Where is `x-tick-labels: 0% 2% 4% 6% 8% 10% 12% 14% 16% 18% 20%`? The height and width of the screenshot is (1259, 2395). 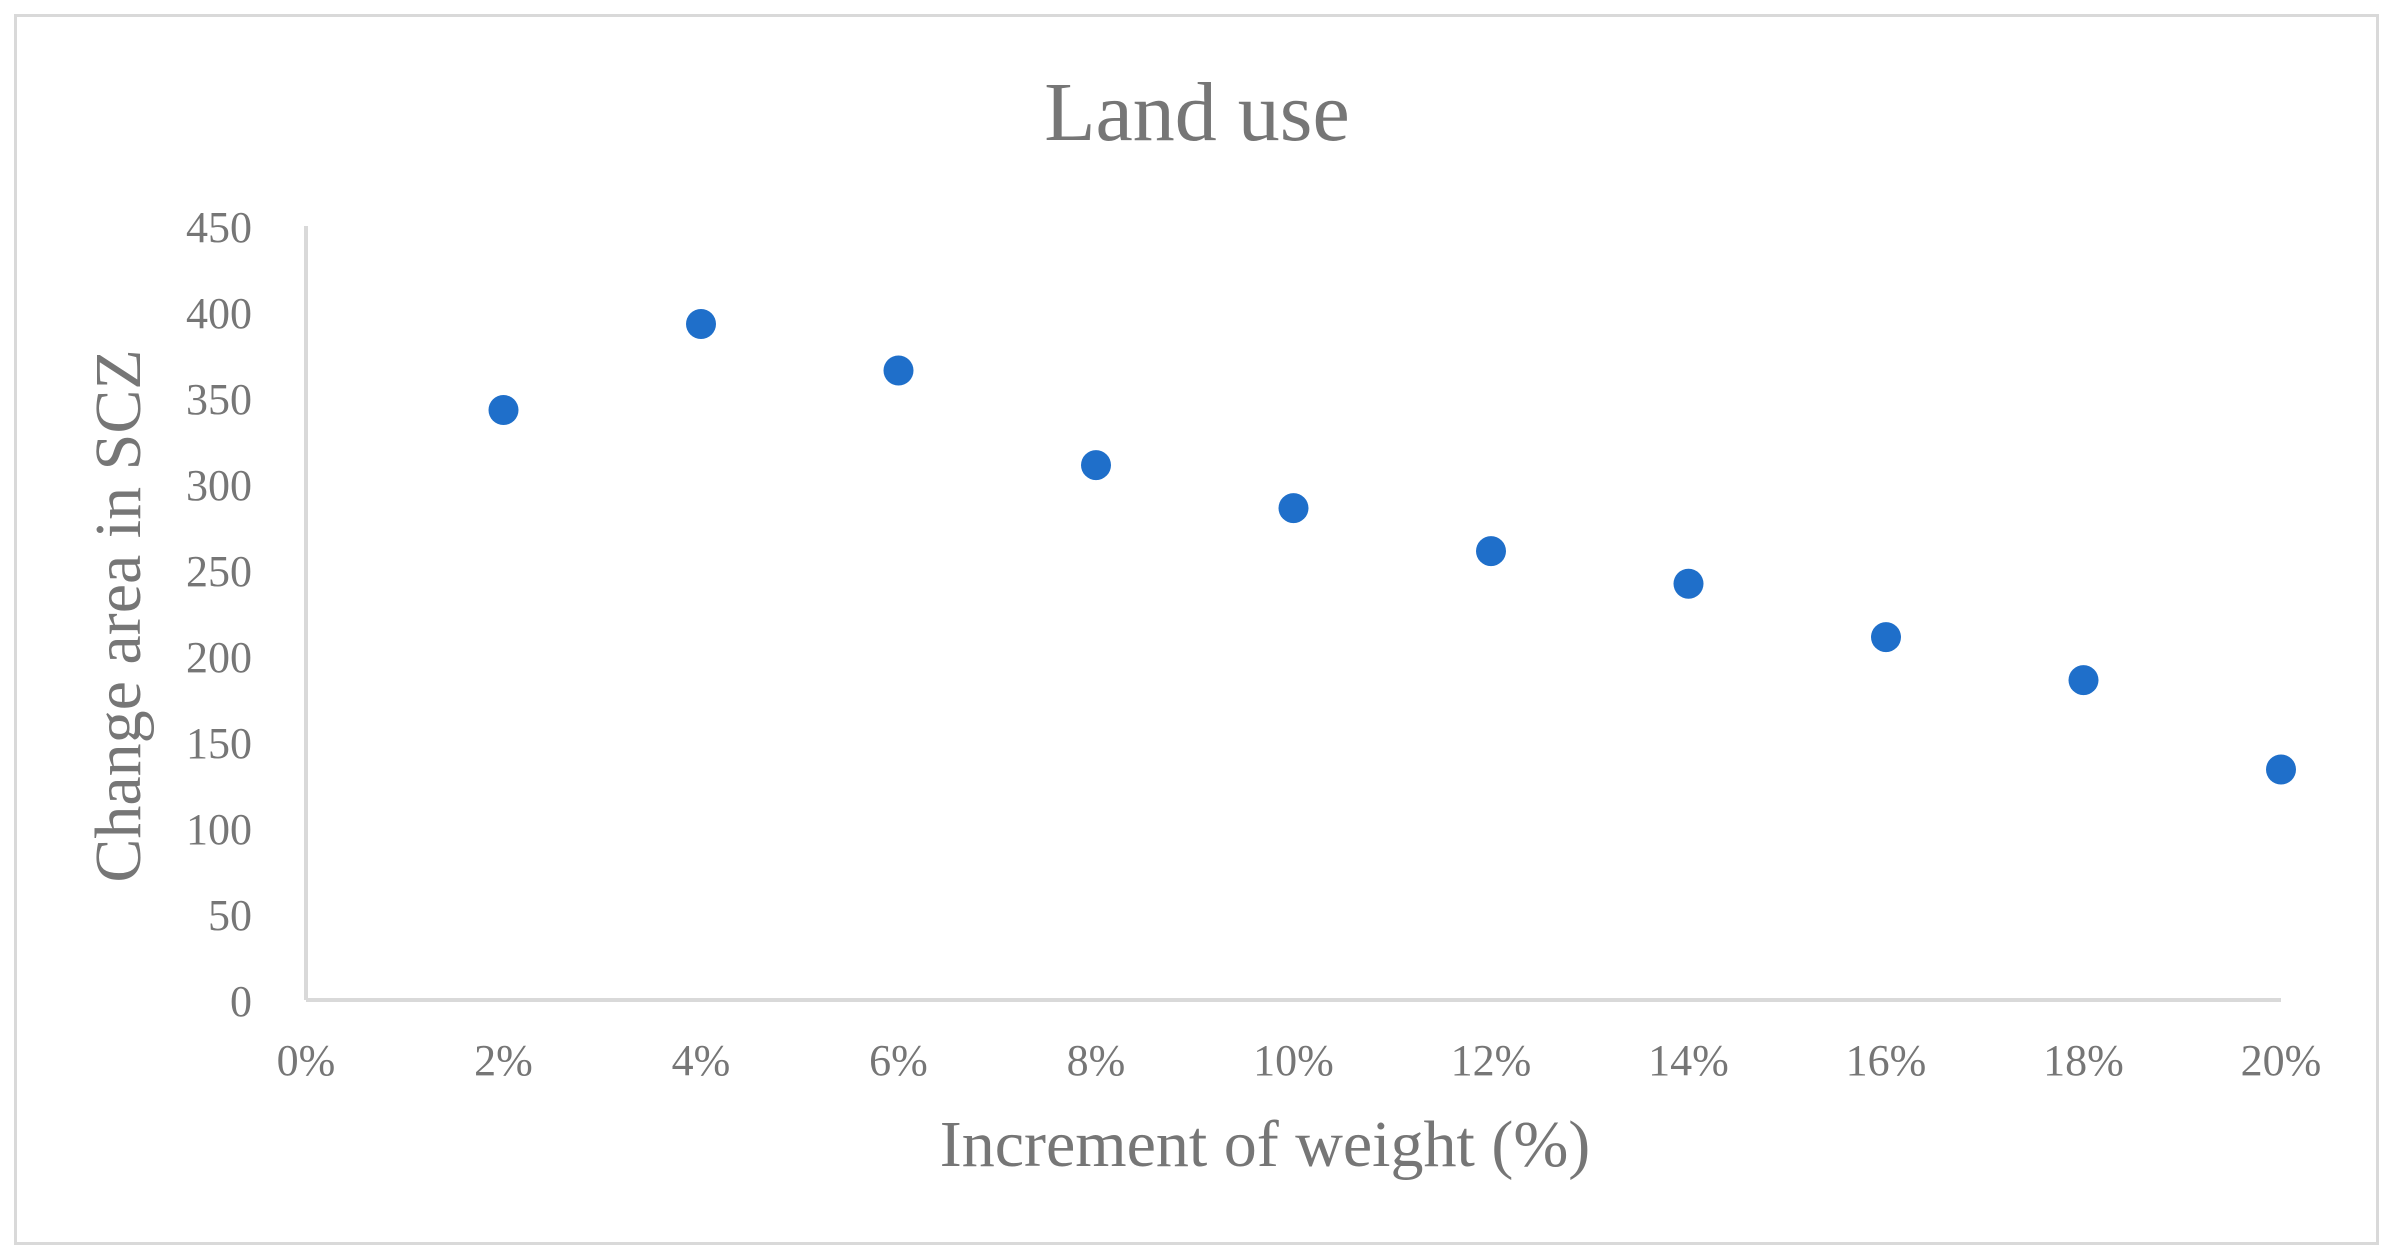
x-tick-labels: 0% 2% 4% 6% 8% 10% 12% 14% 16% 18% 20% is located at coordinates (1299, 1060).